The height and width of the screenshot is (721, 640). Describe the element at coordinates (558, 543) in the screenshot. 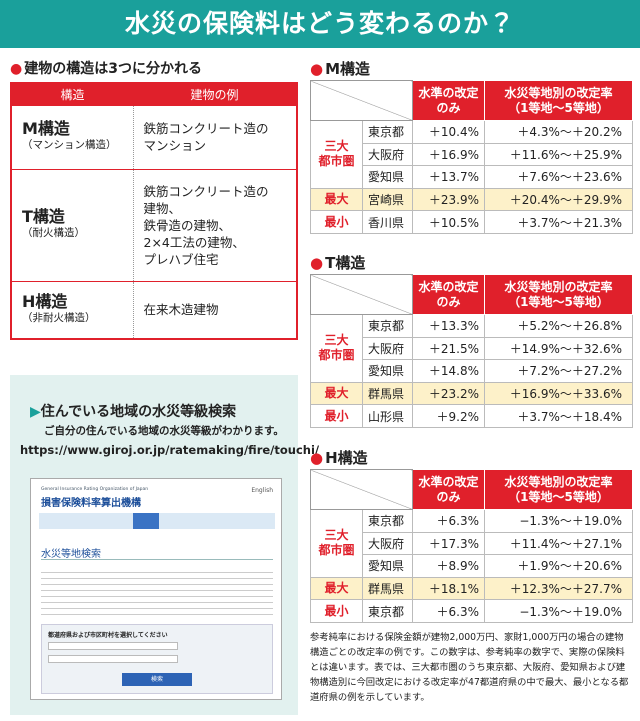

I see `range-rate: ＋11.4%～＋27.1%` at that location.